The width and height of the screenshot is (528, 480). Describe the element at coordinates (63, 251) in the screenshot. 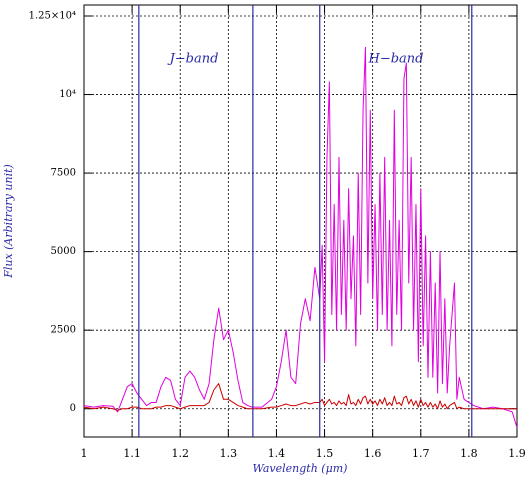

I see `y-tick-label: 5000` at that location.